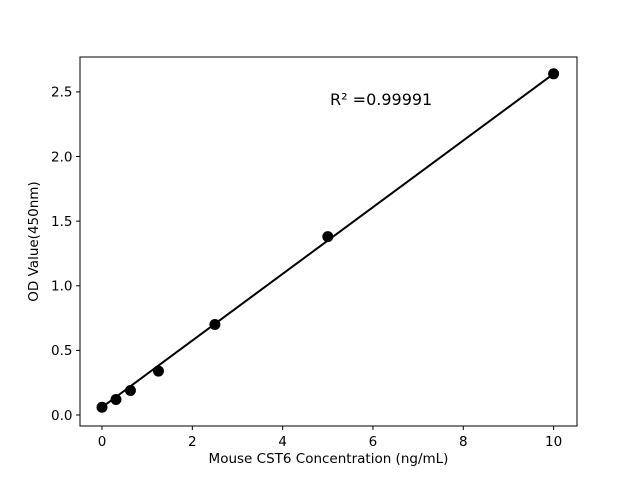 This screenshot has height=480, width=640. Describe the element at coordinates (553, 442) in the screenshot. I see `x-tick-label: 10` at that location.